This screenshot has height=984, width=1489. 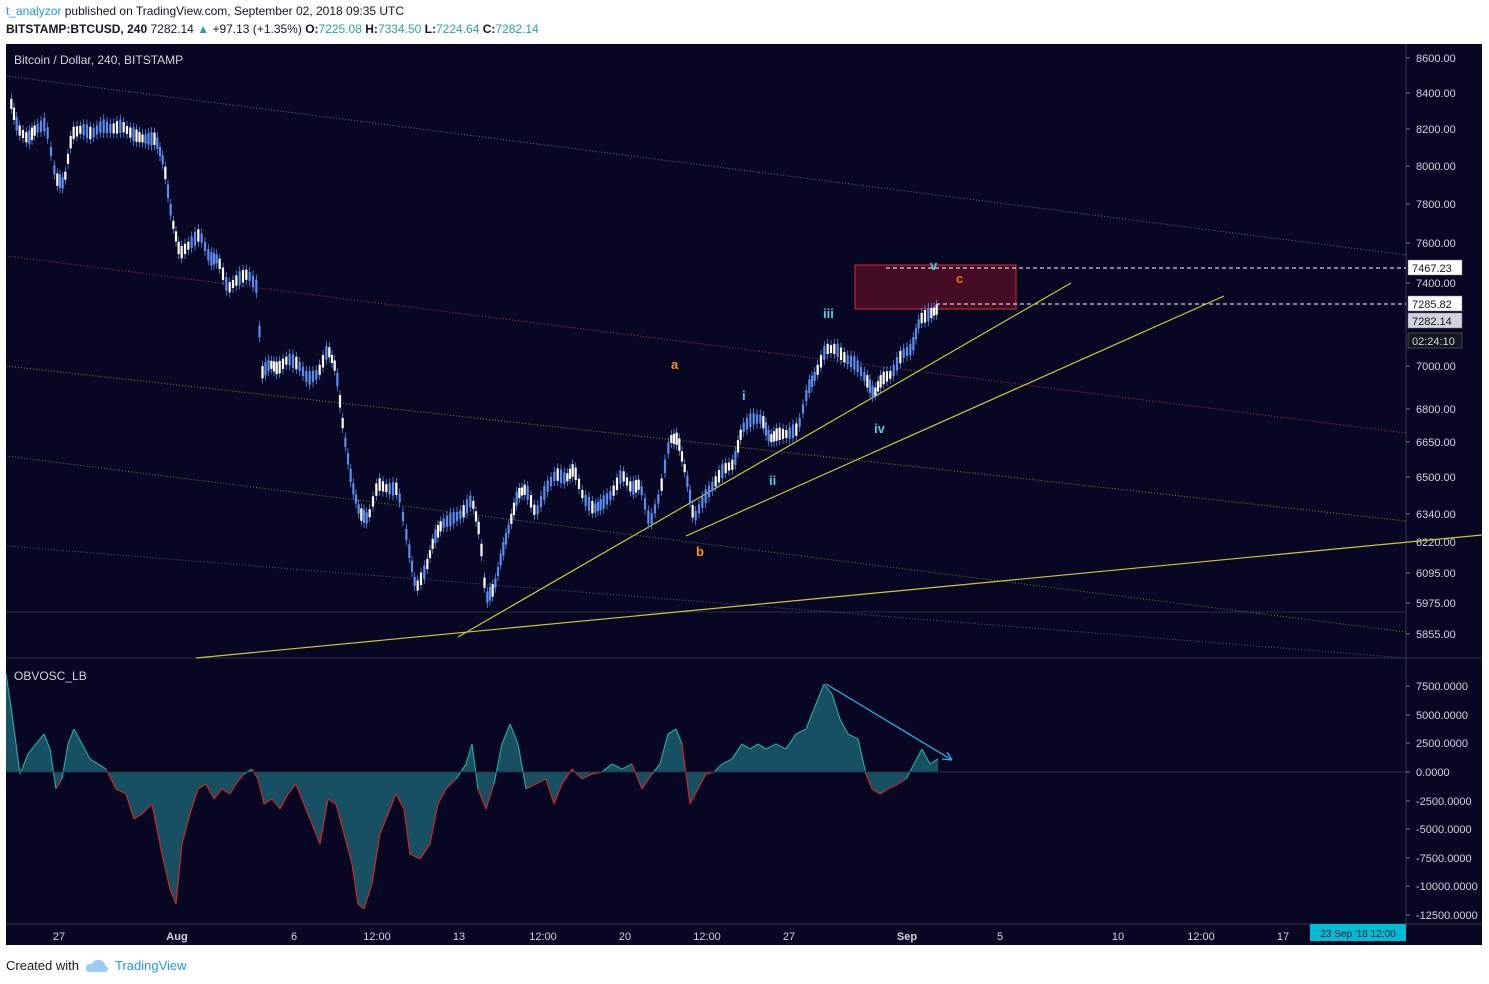 What do you see at coordinates (257, 29) in the screenshot?
I see `change-value: +97.13 (+1.35%)` at bounding box center [257, 29].